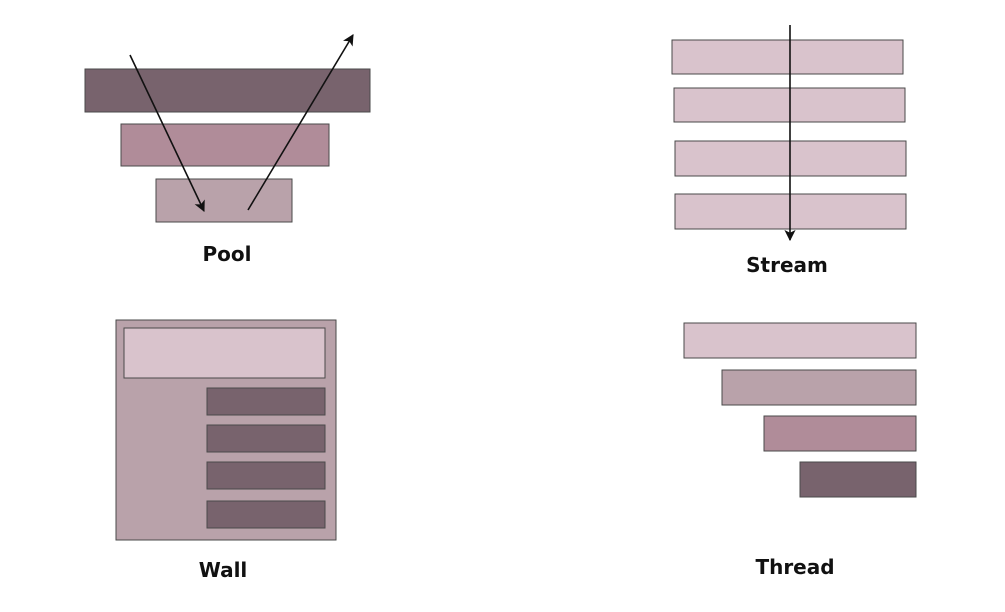  I want to click on wall-header-panel, so click(224, 353).